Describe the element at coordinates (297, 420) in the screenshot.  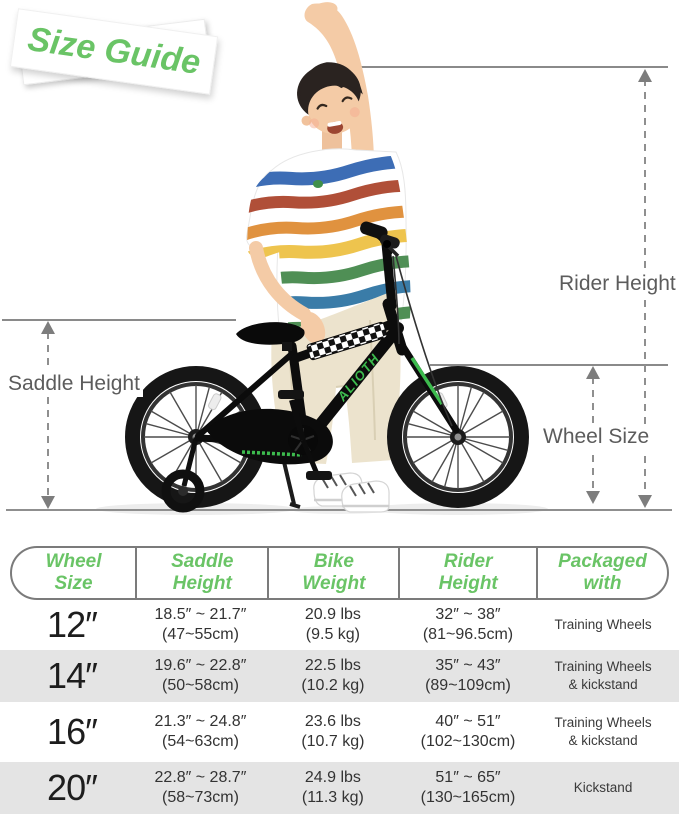
I see `crank-arm-up` at that location.